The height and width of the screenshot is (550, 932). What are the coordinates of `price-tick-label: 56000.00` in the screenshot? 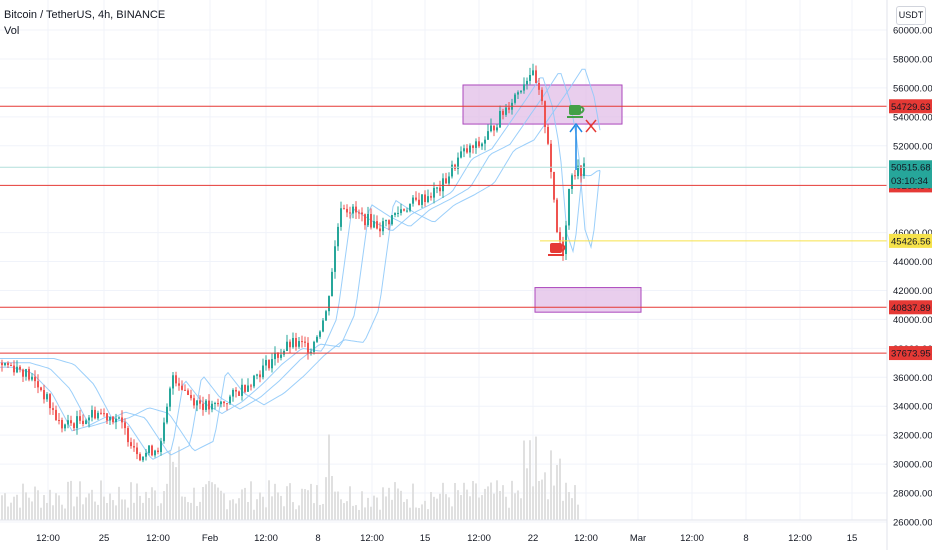 It's located at (912, 88).